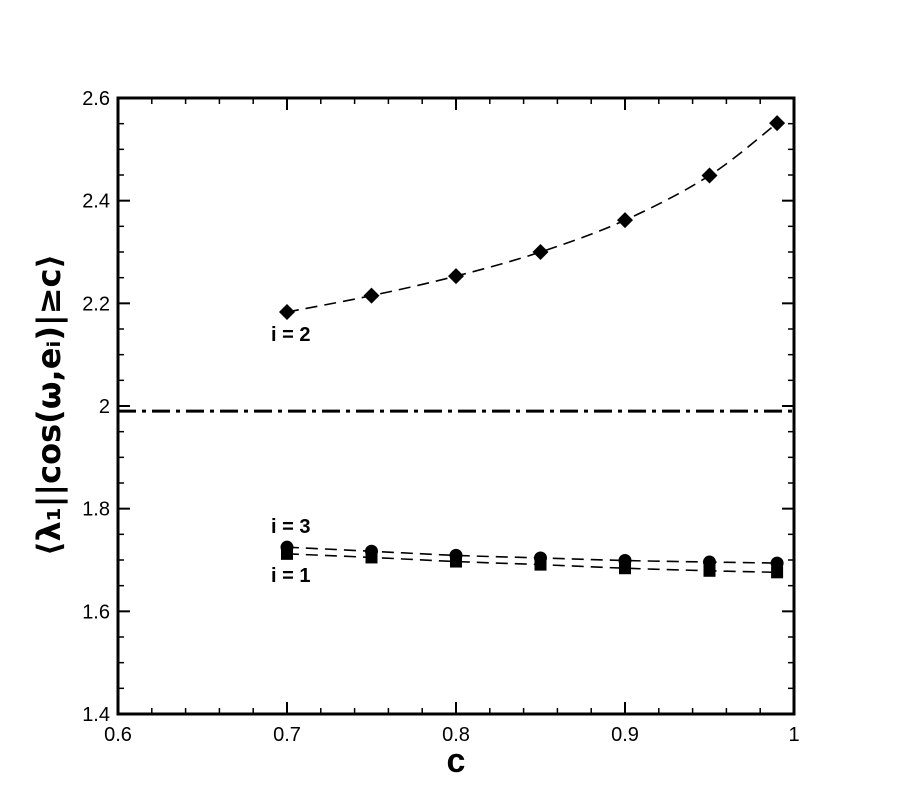  Describe the element at coordinates (118, 735) in the screenshot. I see `x-tick-label: 0.6` at that location.